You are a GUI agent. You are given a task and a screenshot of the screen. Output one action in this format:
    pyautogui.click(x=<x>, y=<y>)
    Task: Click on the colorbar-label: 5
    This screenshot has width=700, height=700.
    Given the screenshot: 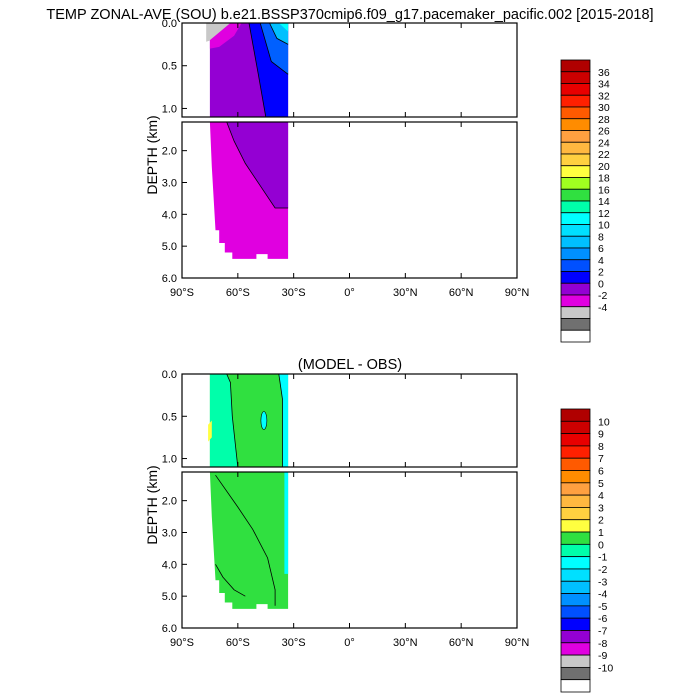 What is the action you would take?
    pyautogui.click(x=601, y=484)
    